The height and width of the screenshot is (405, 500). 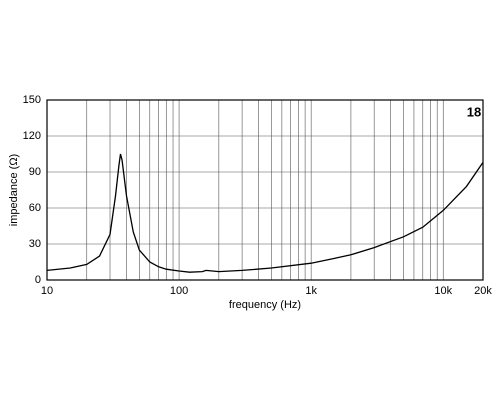 I want to click on x-axis-label: frequency (Hz), so click(x=265, y=305).